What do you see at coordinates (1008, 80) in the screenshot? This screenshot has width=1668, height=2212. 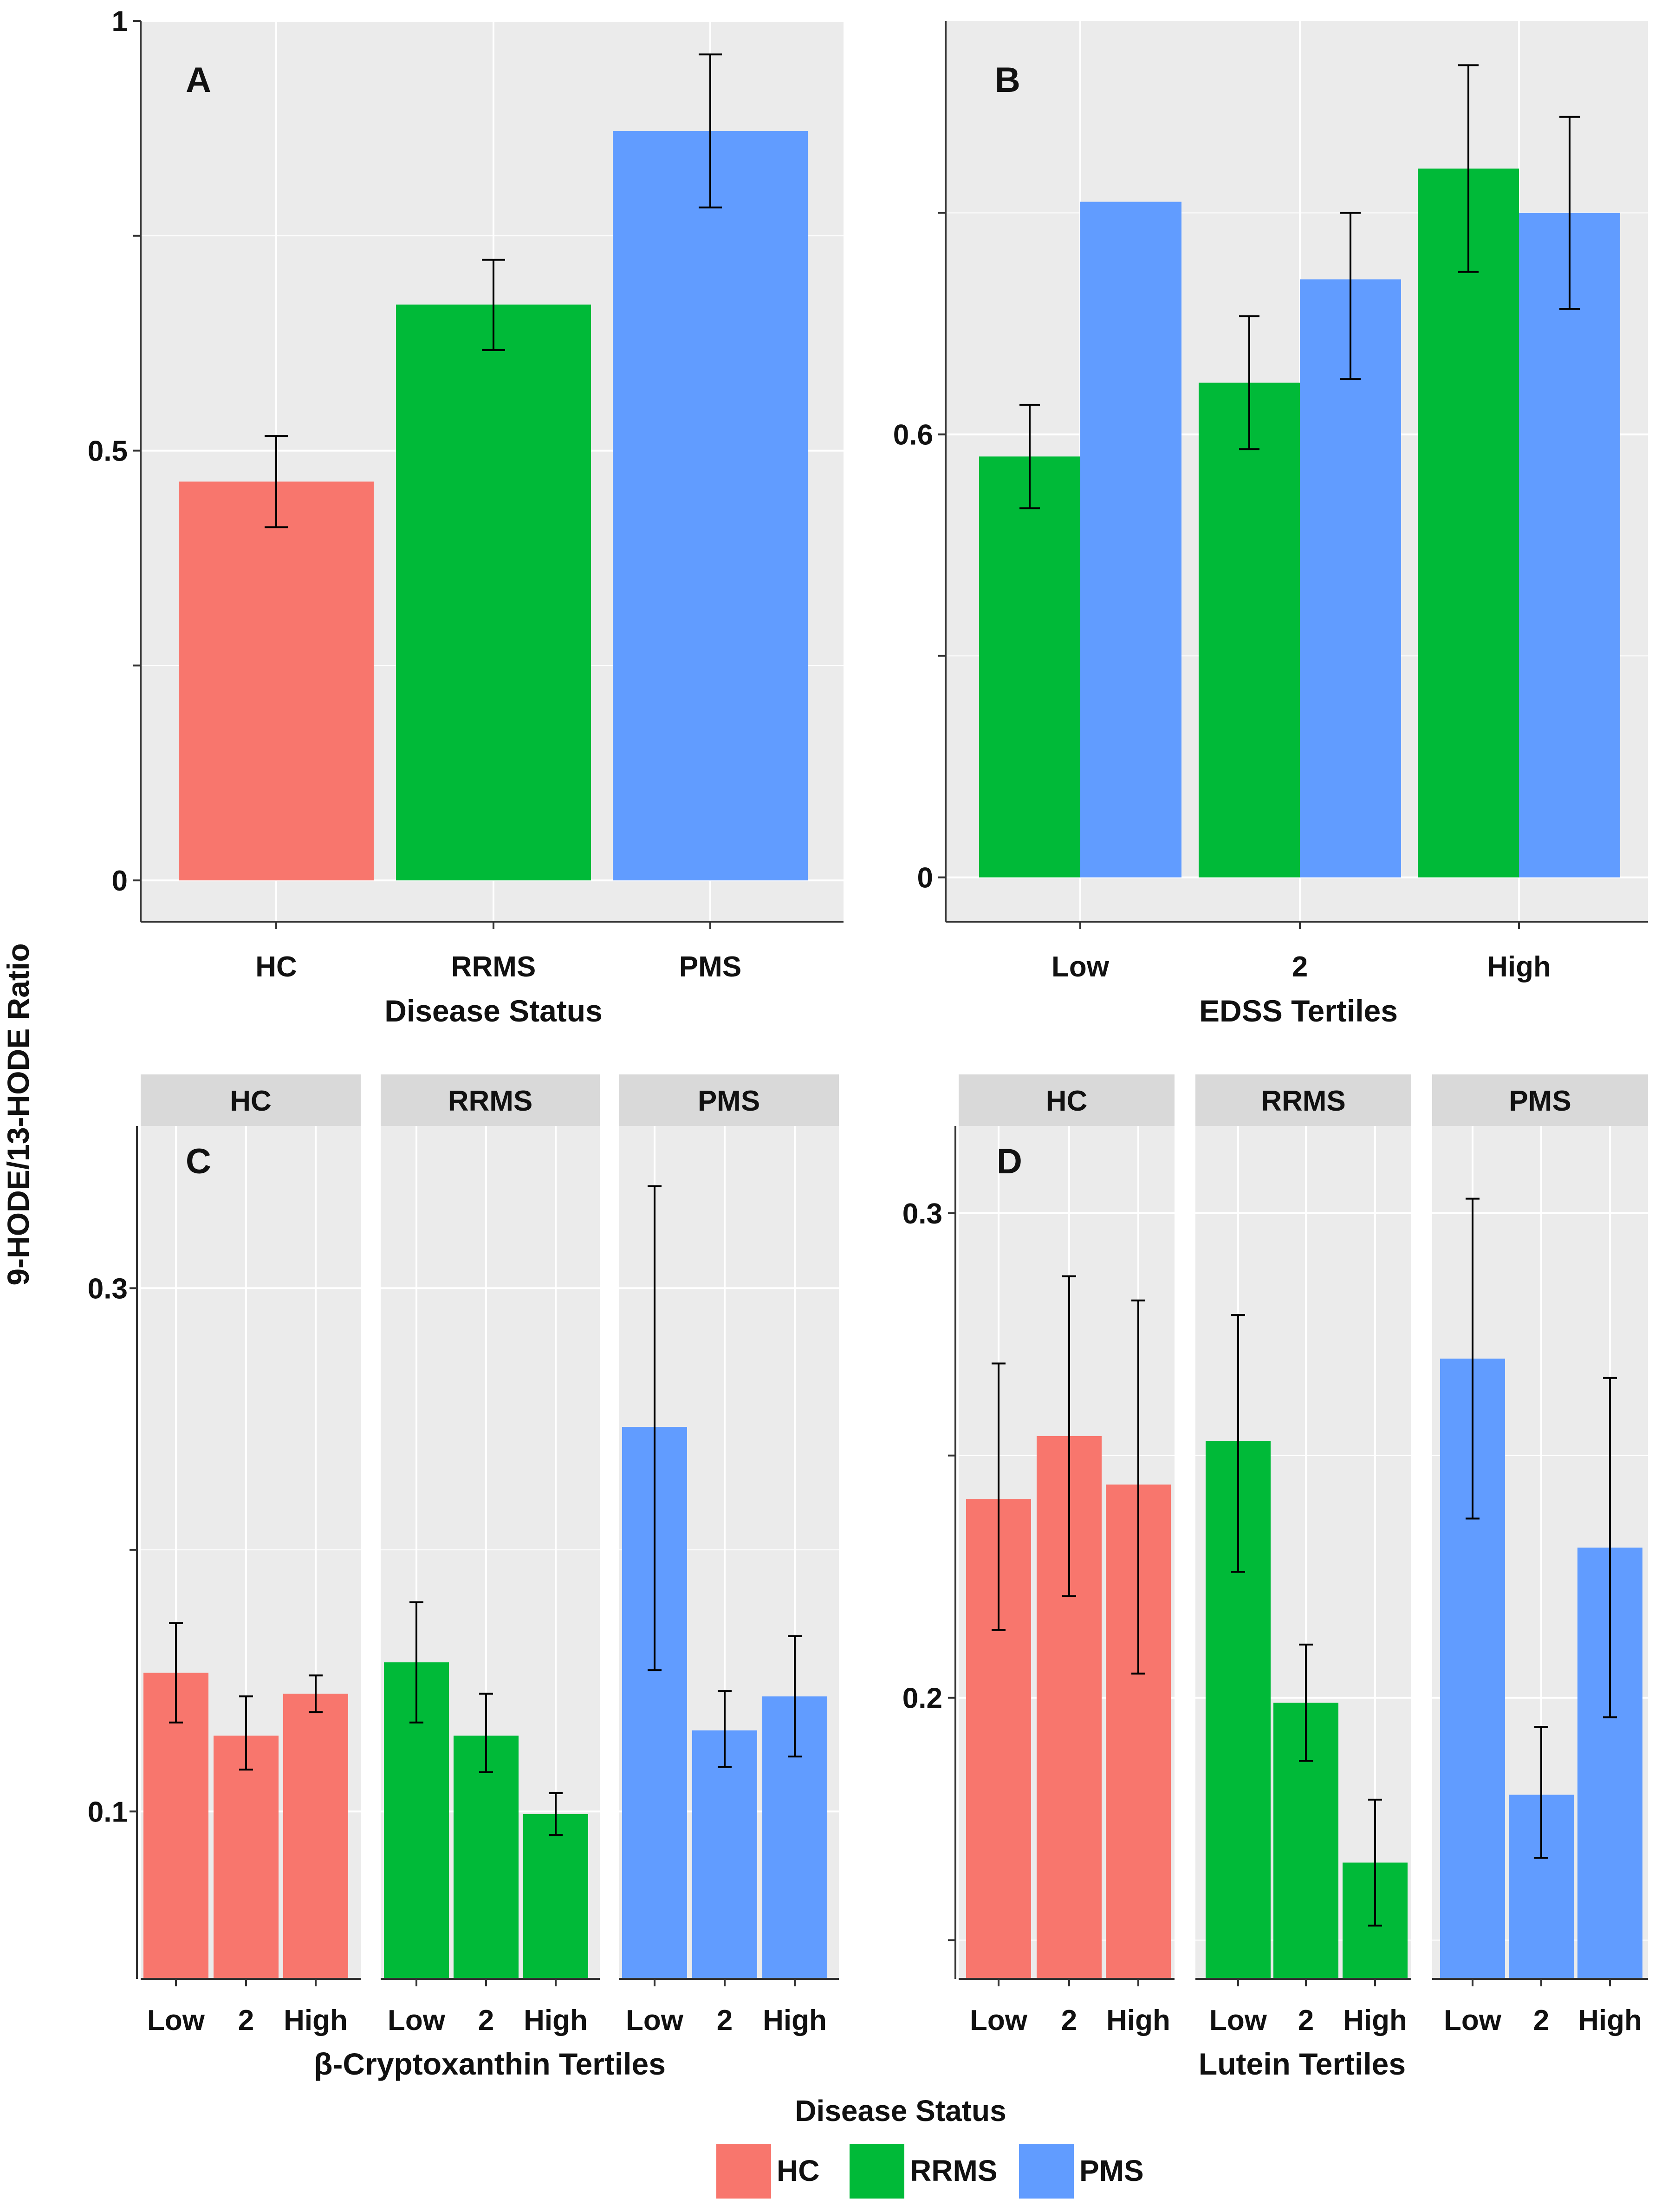 I see `panel-letter: B` at bounding box center [1008, 80].